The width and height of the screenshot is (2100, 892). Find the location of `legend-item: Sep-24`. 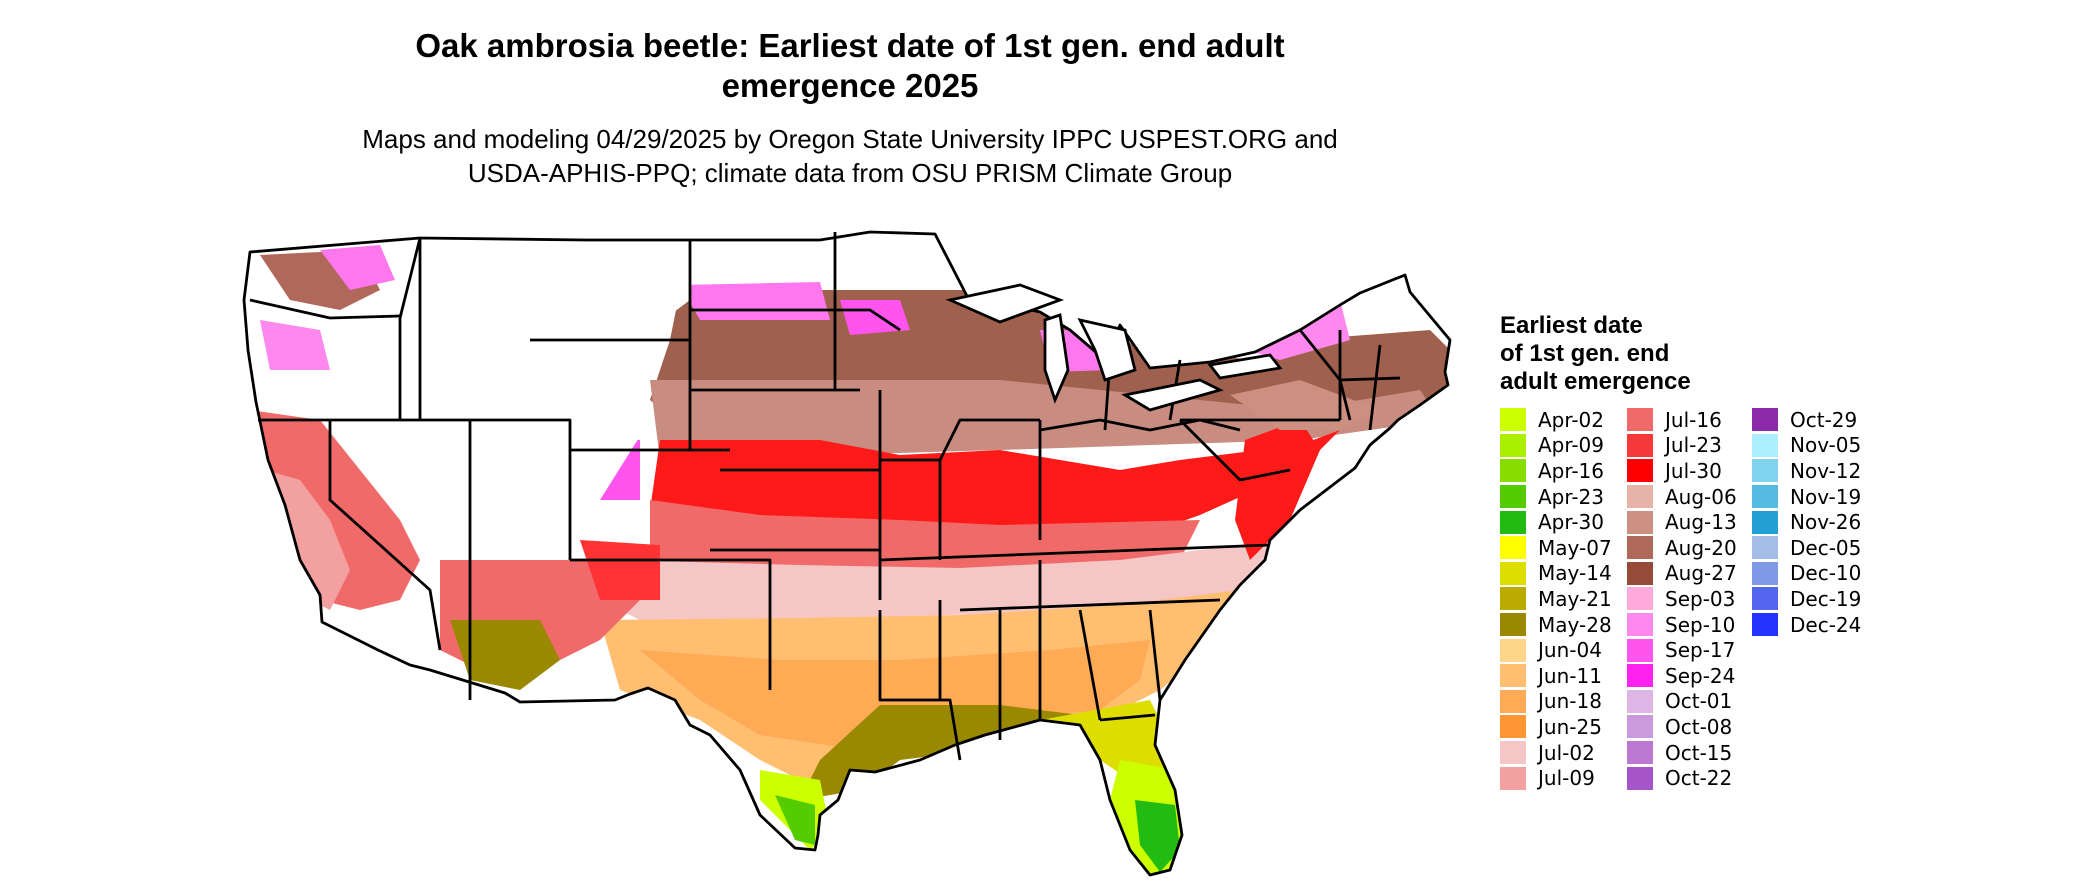

legend-item: Sep-24 is located at coordinates (1682, 676).